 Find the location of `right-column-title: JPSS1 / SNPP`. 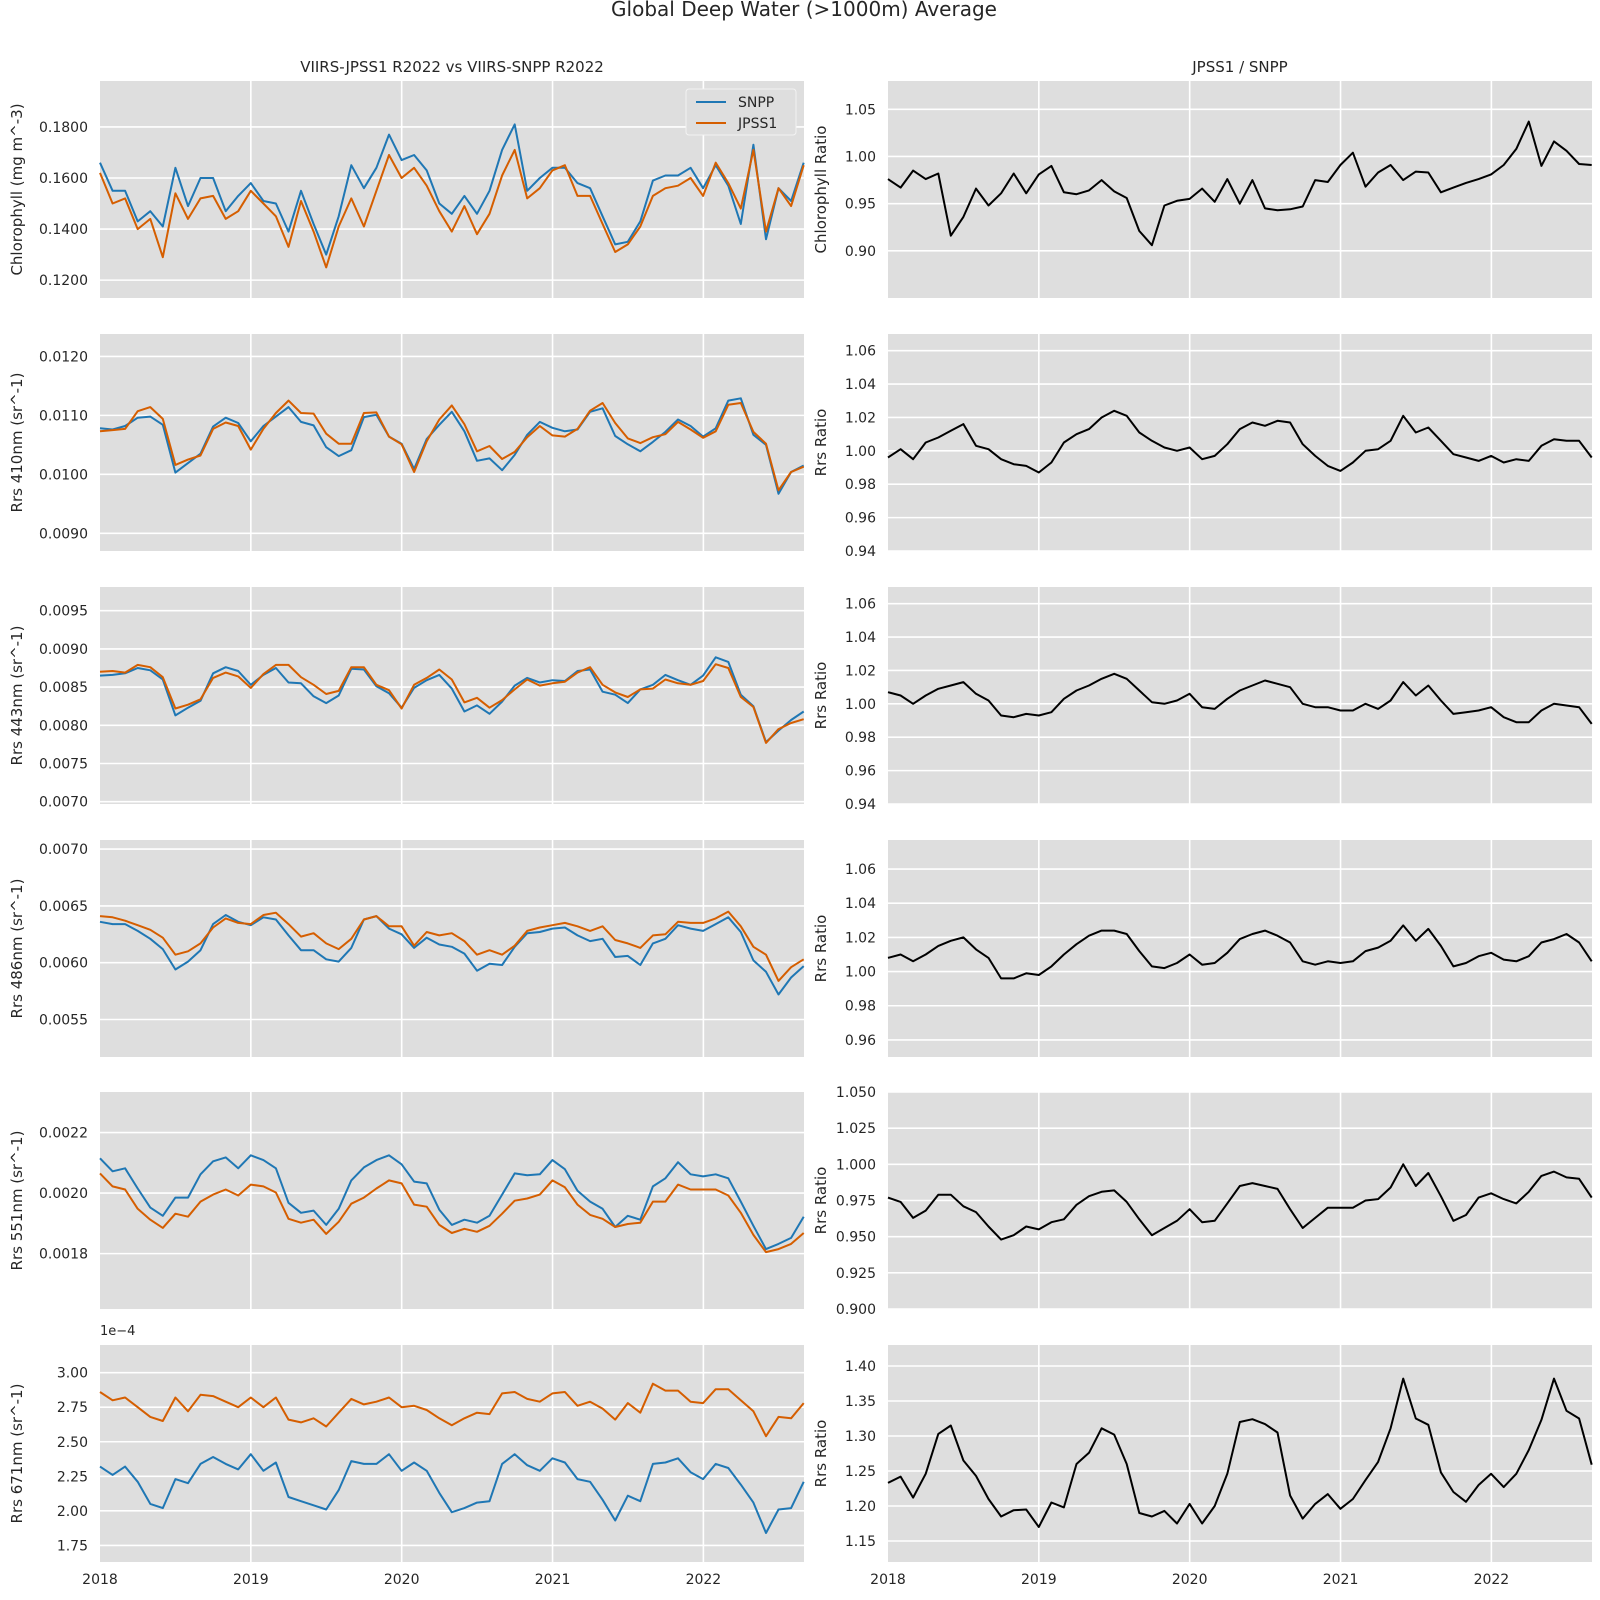

right-column-title: JPSS1 / SNPP is located at coordinates (1239, 67).